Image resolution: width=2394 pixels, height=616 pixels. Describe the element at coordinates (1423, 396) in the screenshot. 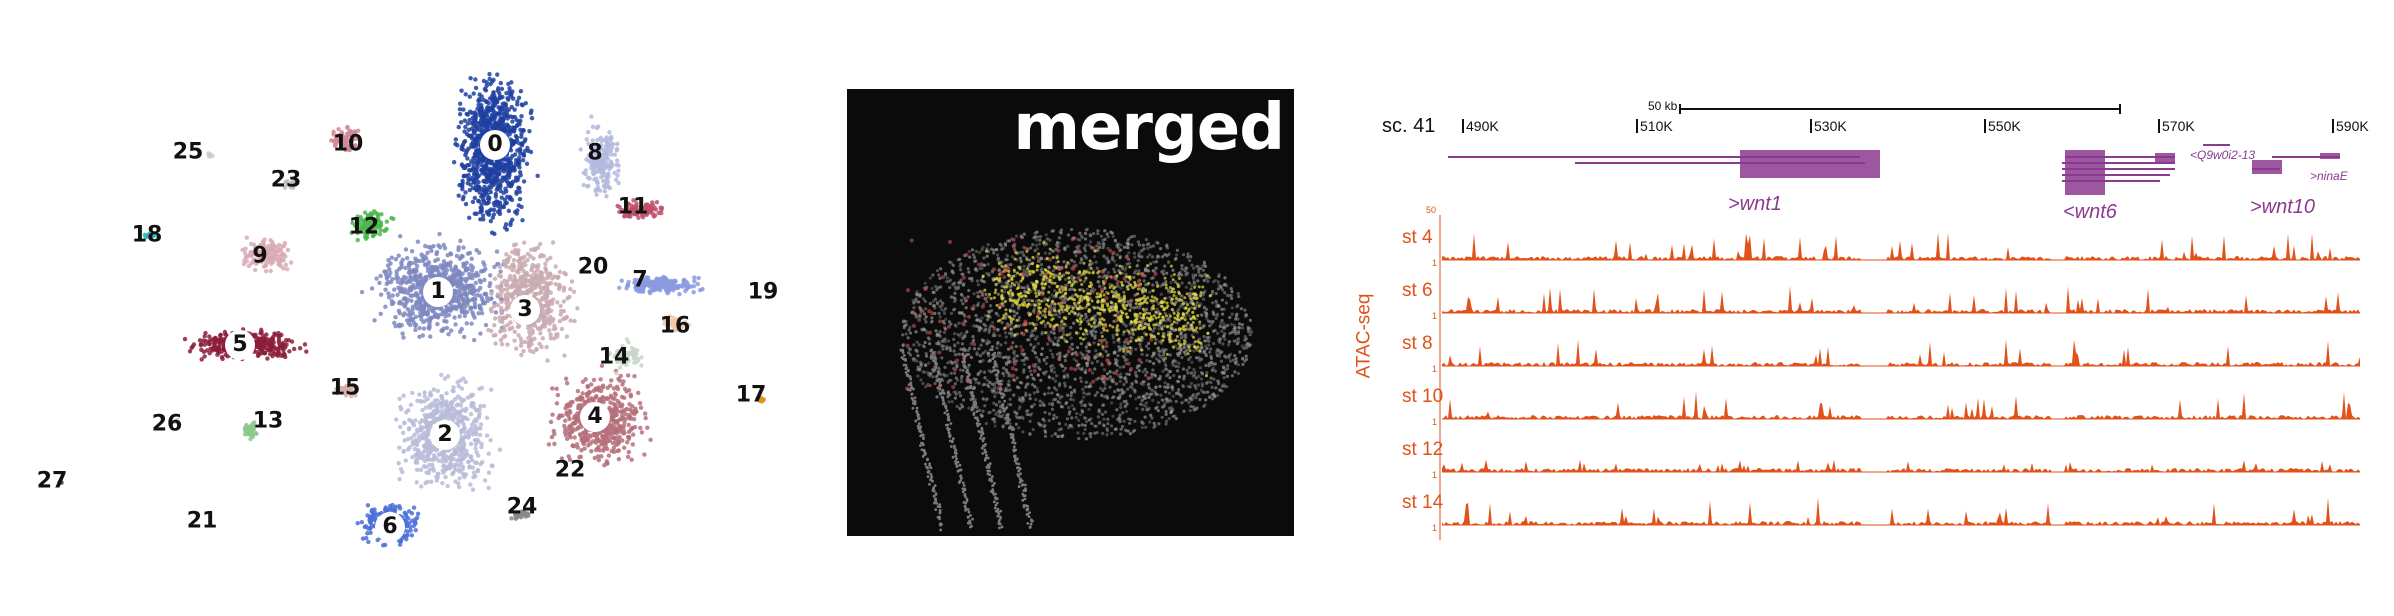

I see `track-label-st10: st 10` at that location.